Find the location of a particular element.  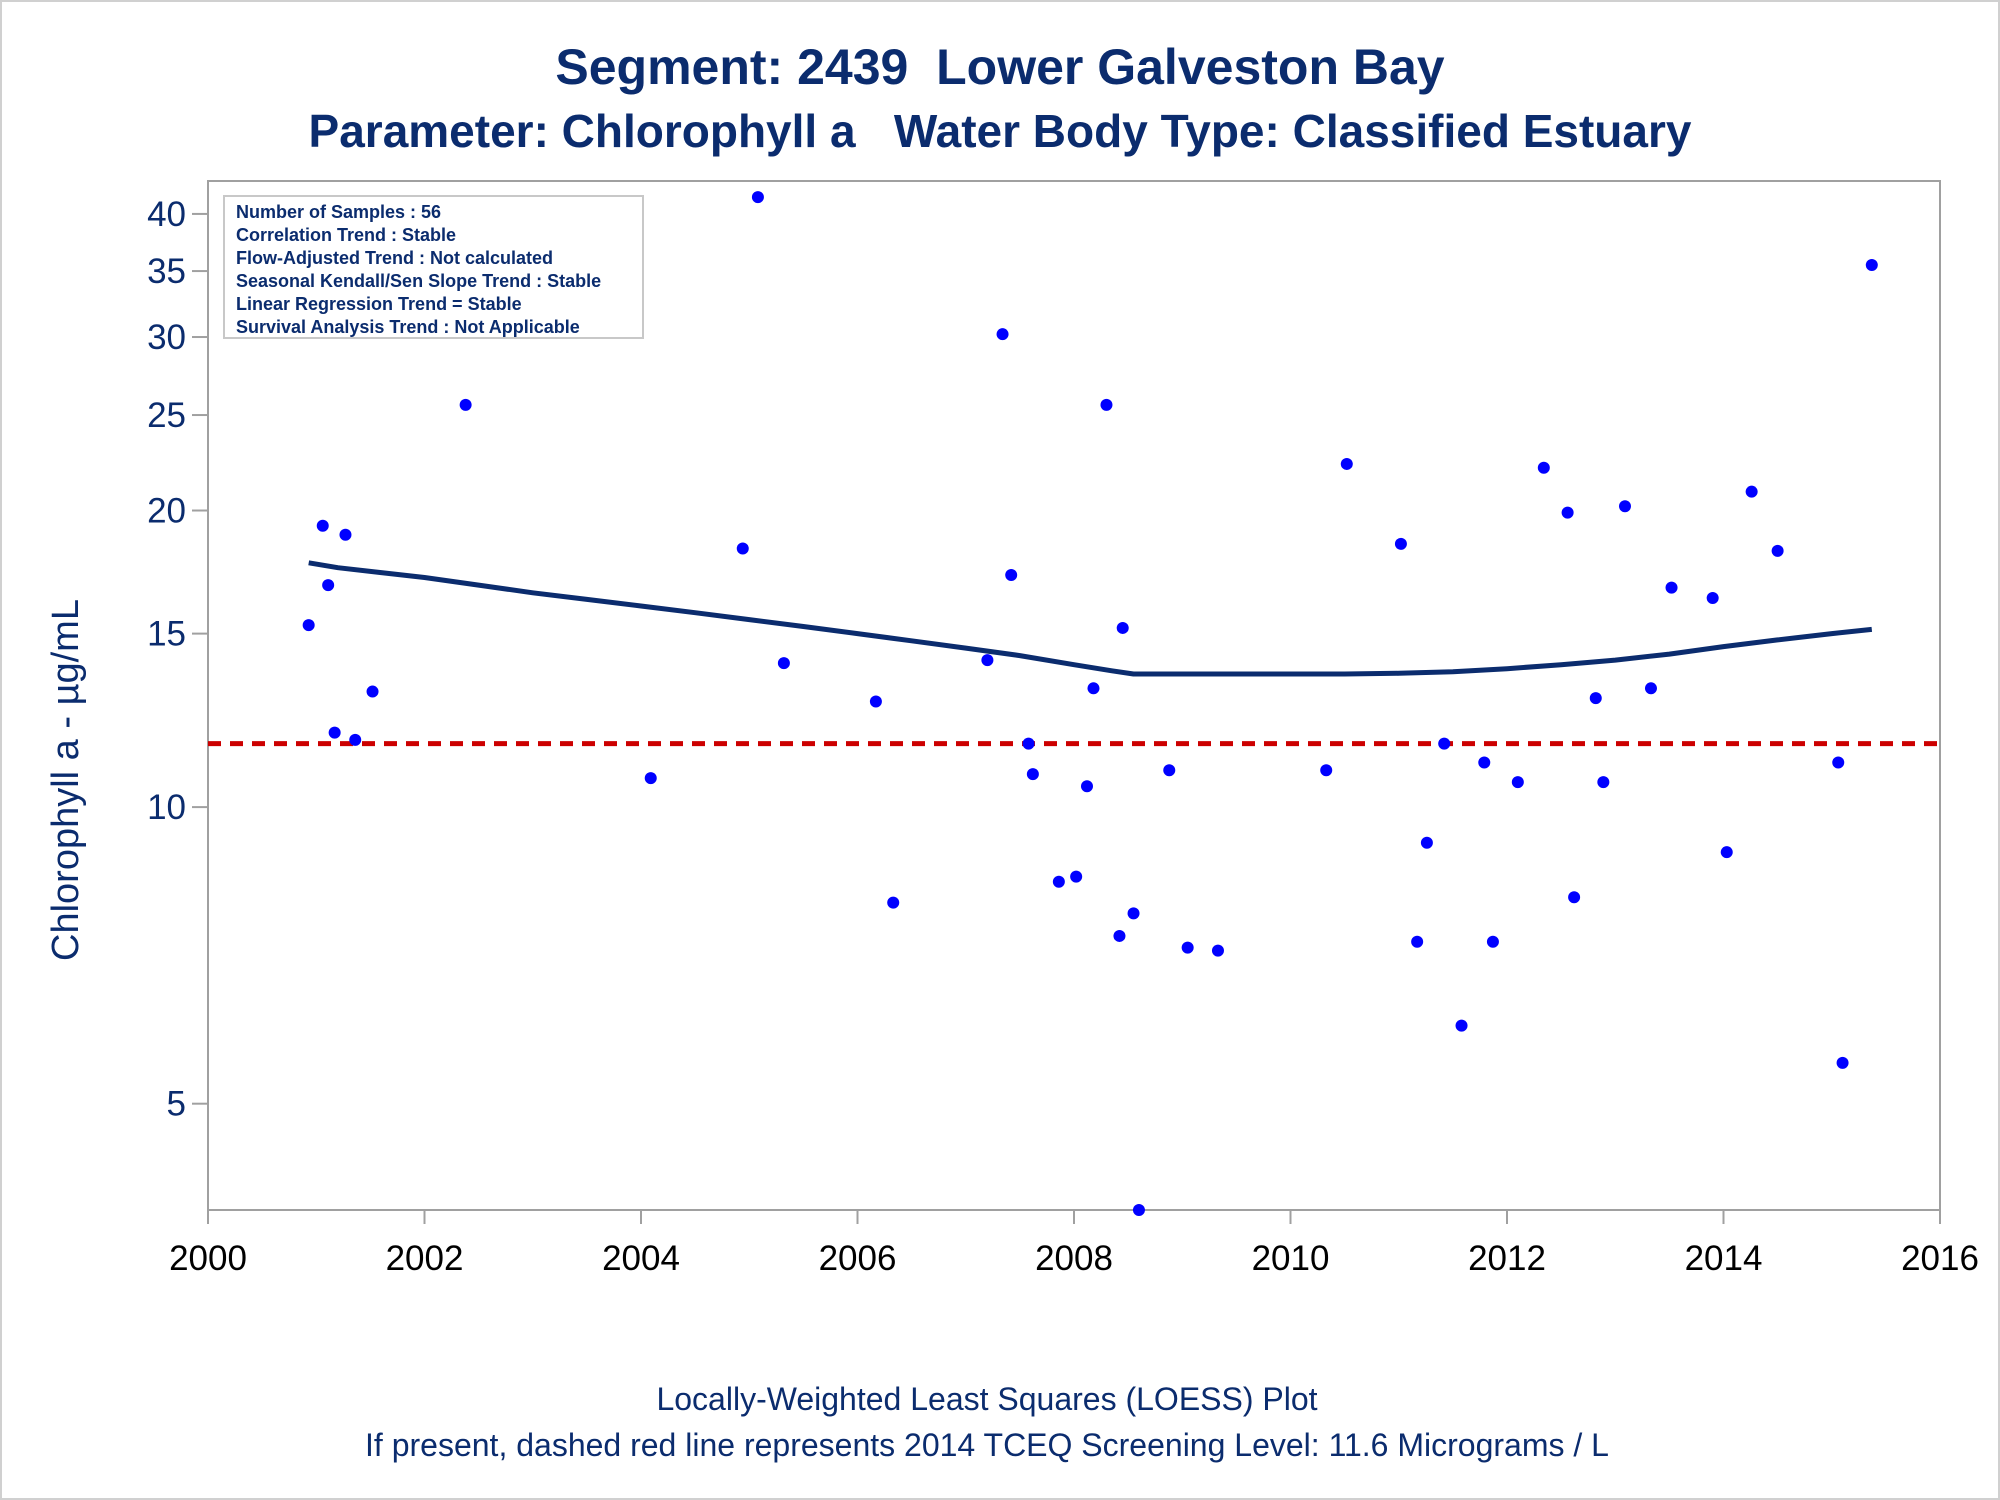

x-tick-label: 2012 is located at coordinates (1507, 1258).